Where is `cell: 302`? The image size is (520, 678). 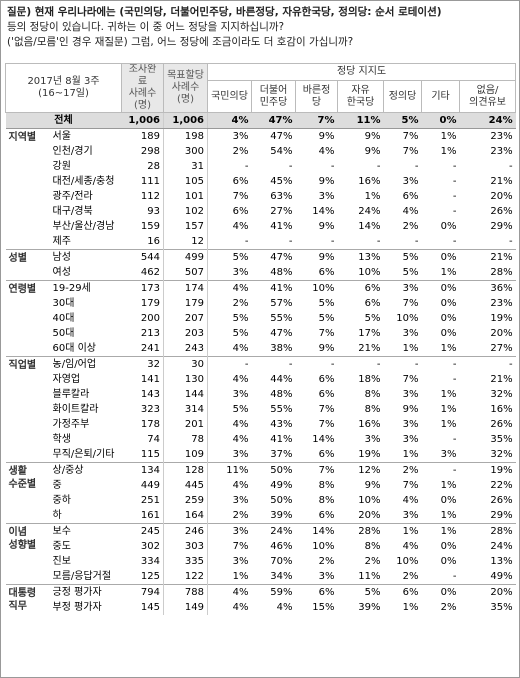 cell: 302 is located at coordinates (143, 546).